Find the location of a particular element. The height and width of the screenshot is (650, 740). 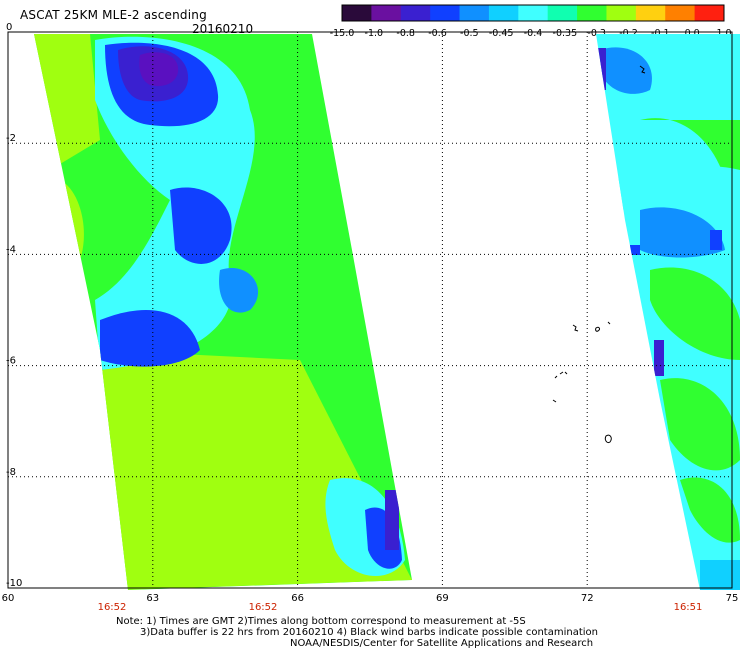

colorbar-label: -0.6 is located at coordinates (437, 33).